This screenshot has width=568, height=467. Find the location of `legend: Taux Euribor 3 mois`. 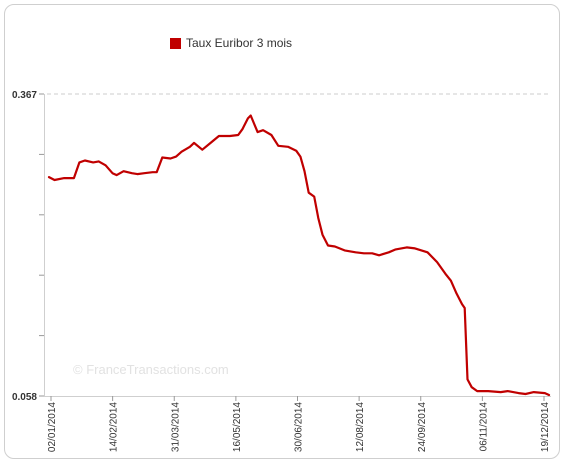

legend: Taux Euribor 3 mois is located at coordinates (231, 43).